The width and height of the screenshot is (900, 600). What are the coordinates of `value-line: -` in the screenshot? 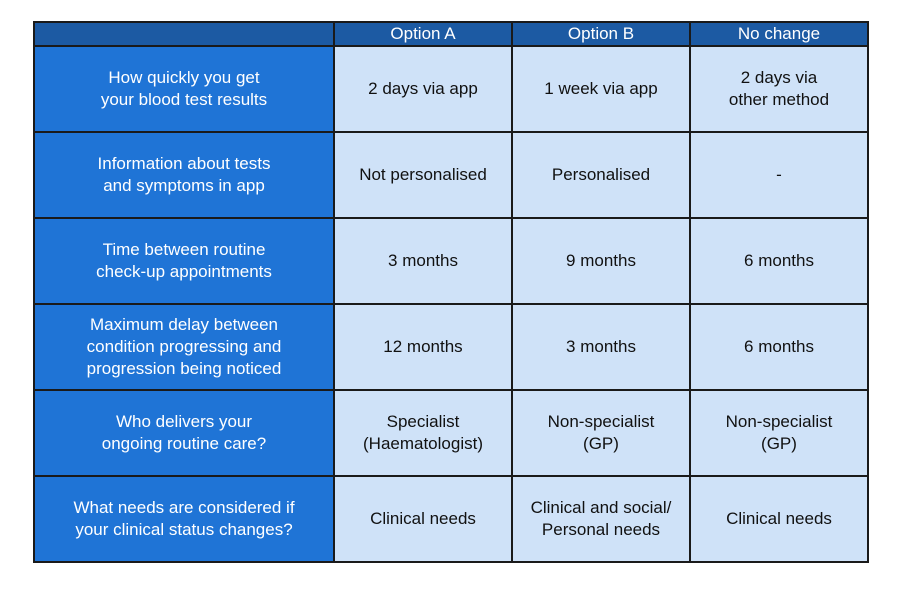 It's located at (779, 174).